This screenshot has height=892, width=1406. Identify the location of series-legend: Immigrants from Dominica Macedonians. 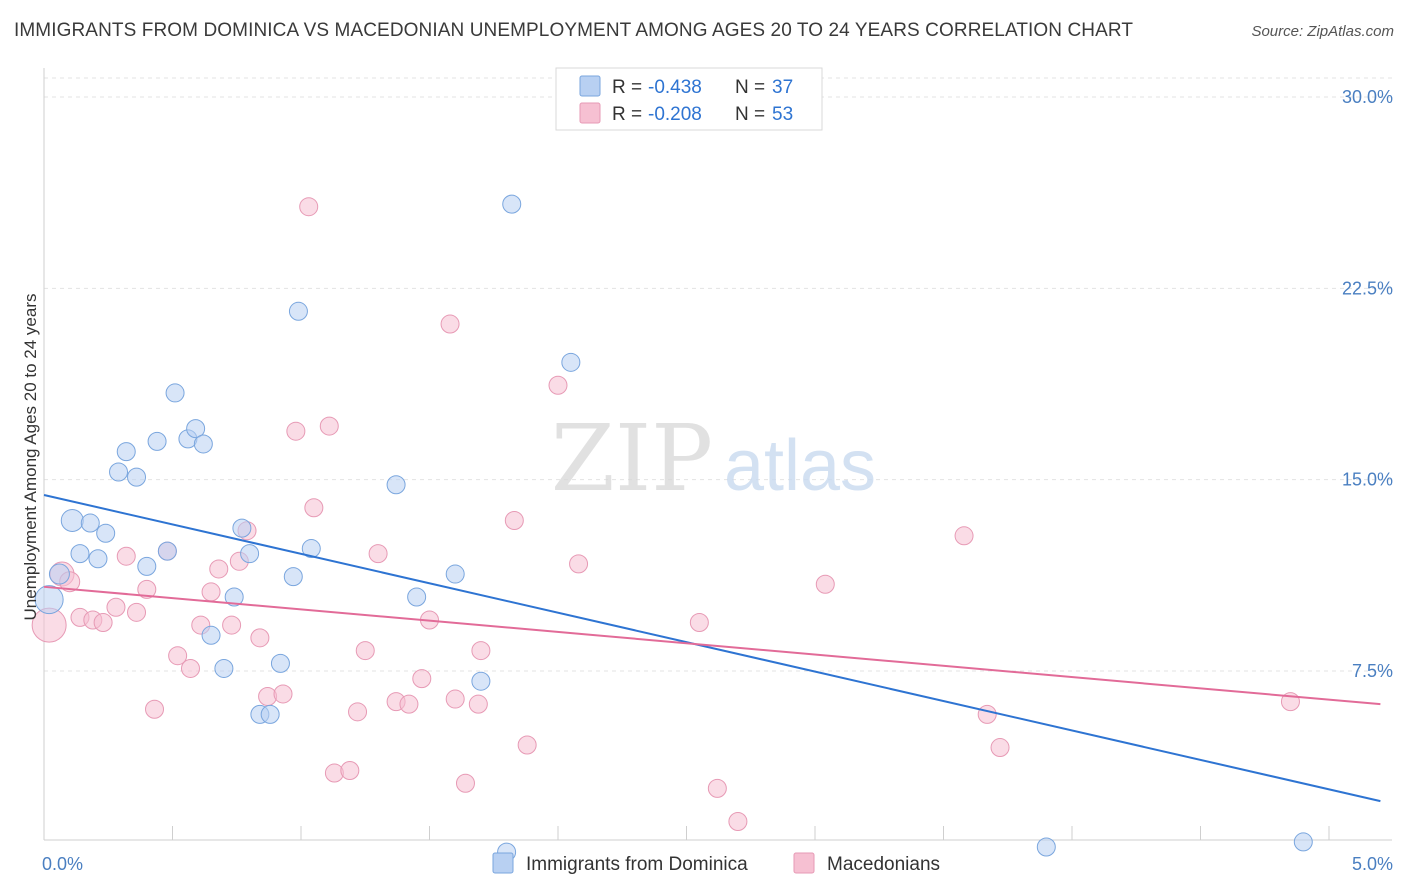
(716, 863).